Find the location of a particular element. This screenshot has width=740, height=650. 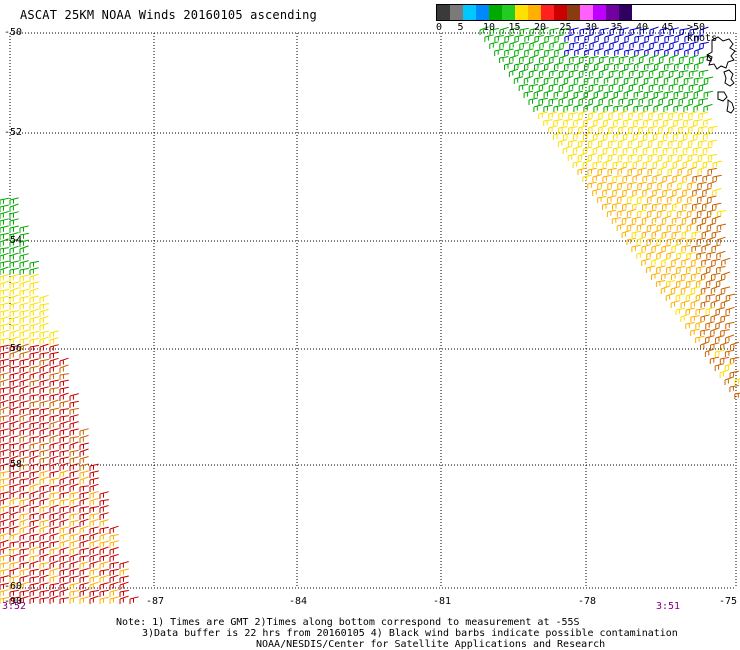

legend-label: 25 is located at coordinates (565, 27).